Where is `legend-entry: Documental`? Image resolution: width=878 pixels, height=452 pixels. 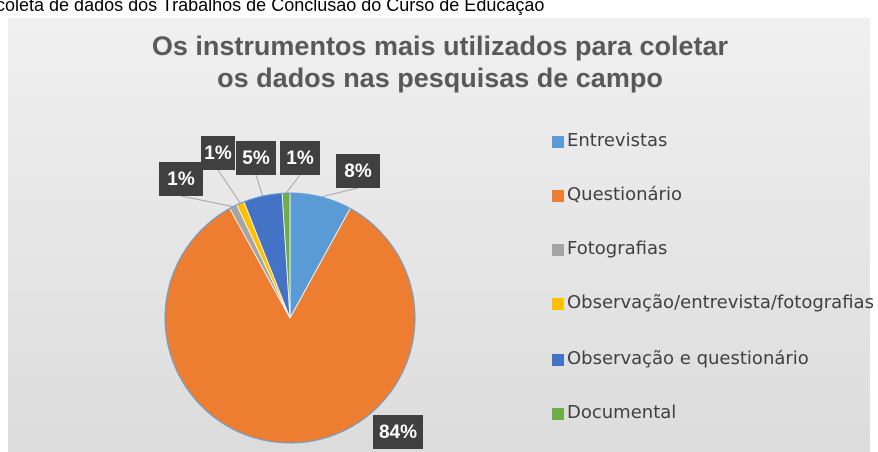
legend-entry: Documental is located at coordinates (622, 412).